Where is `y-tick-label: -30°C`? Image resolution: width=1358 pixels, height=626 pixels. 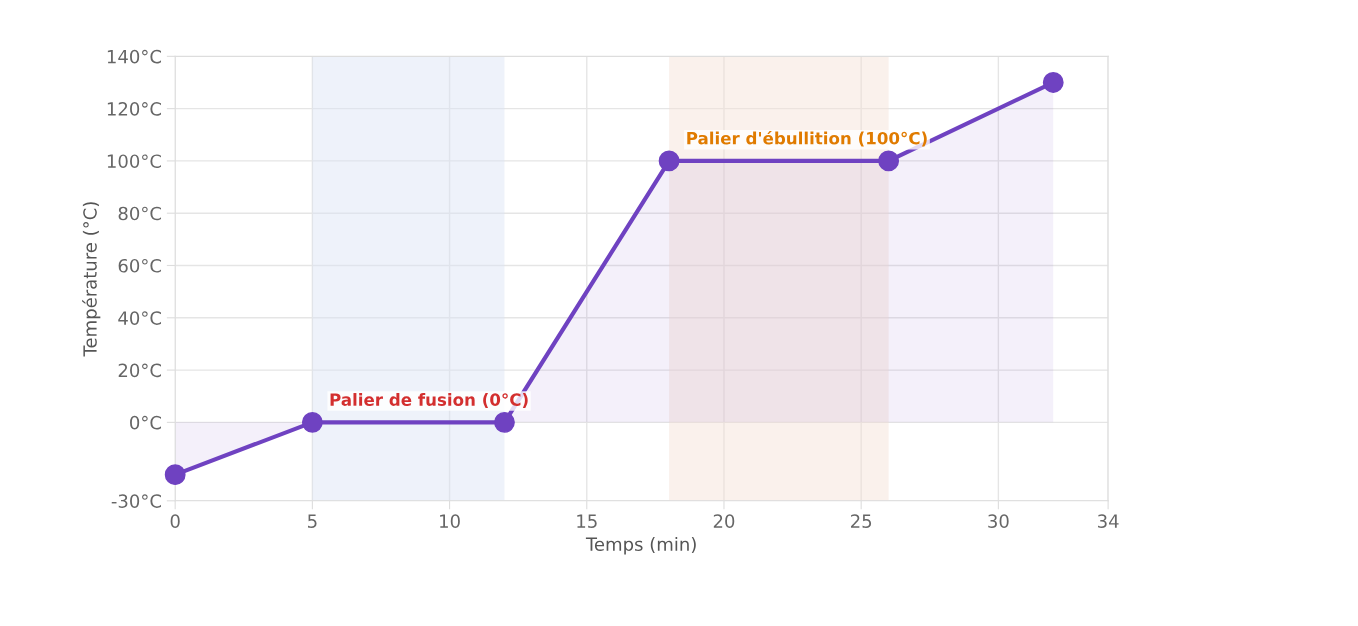
y-tick-label: -30°C is located at coordinates (136, 501).